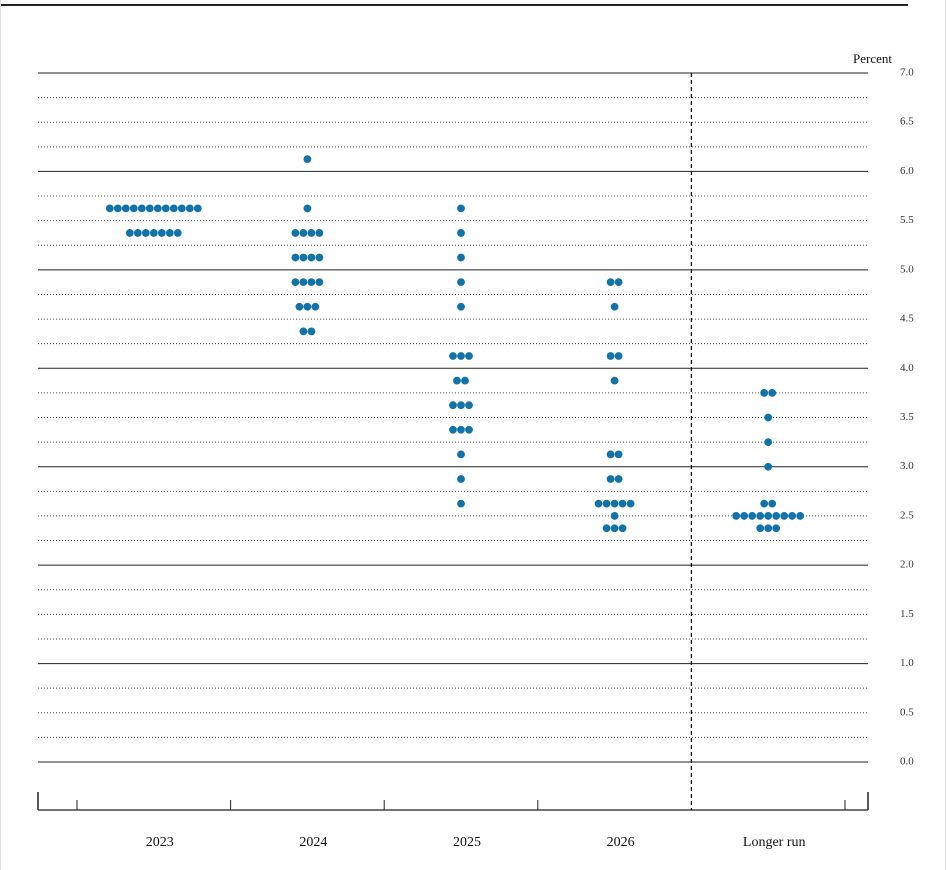  Describe the element at coordinates (774, 842) in the screenshot. I see `x-tick-label: Longer run` at that location.